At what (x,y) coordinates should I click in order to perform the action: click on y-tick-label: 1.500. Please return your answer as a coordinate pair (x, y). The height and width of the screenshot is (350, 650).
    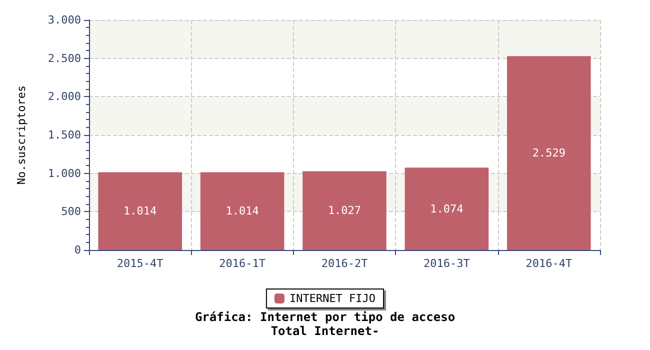
    Looking at the image, I should click on (64, 135).